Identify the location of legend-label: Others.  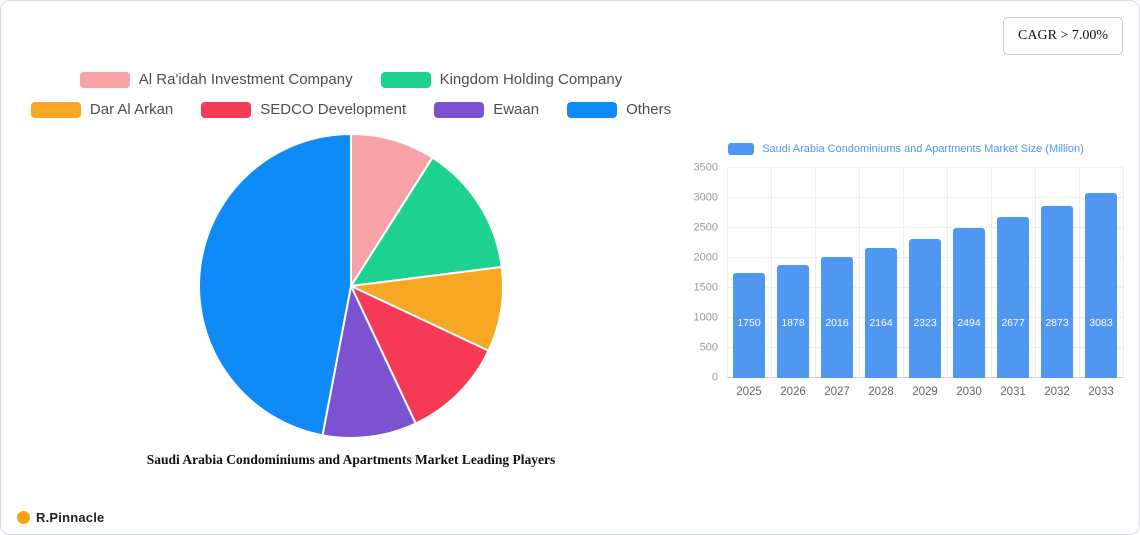
(649, 109).